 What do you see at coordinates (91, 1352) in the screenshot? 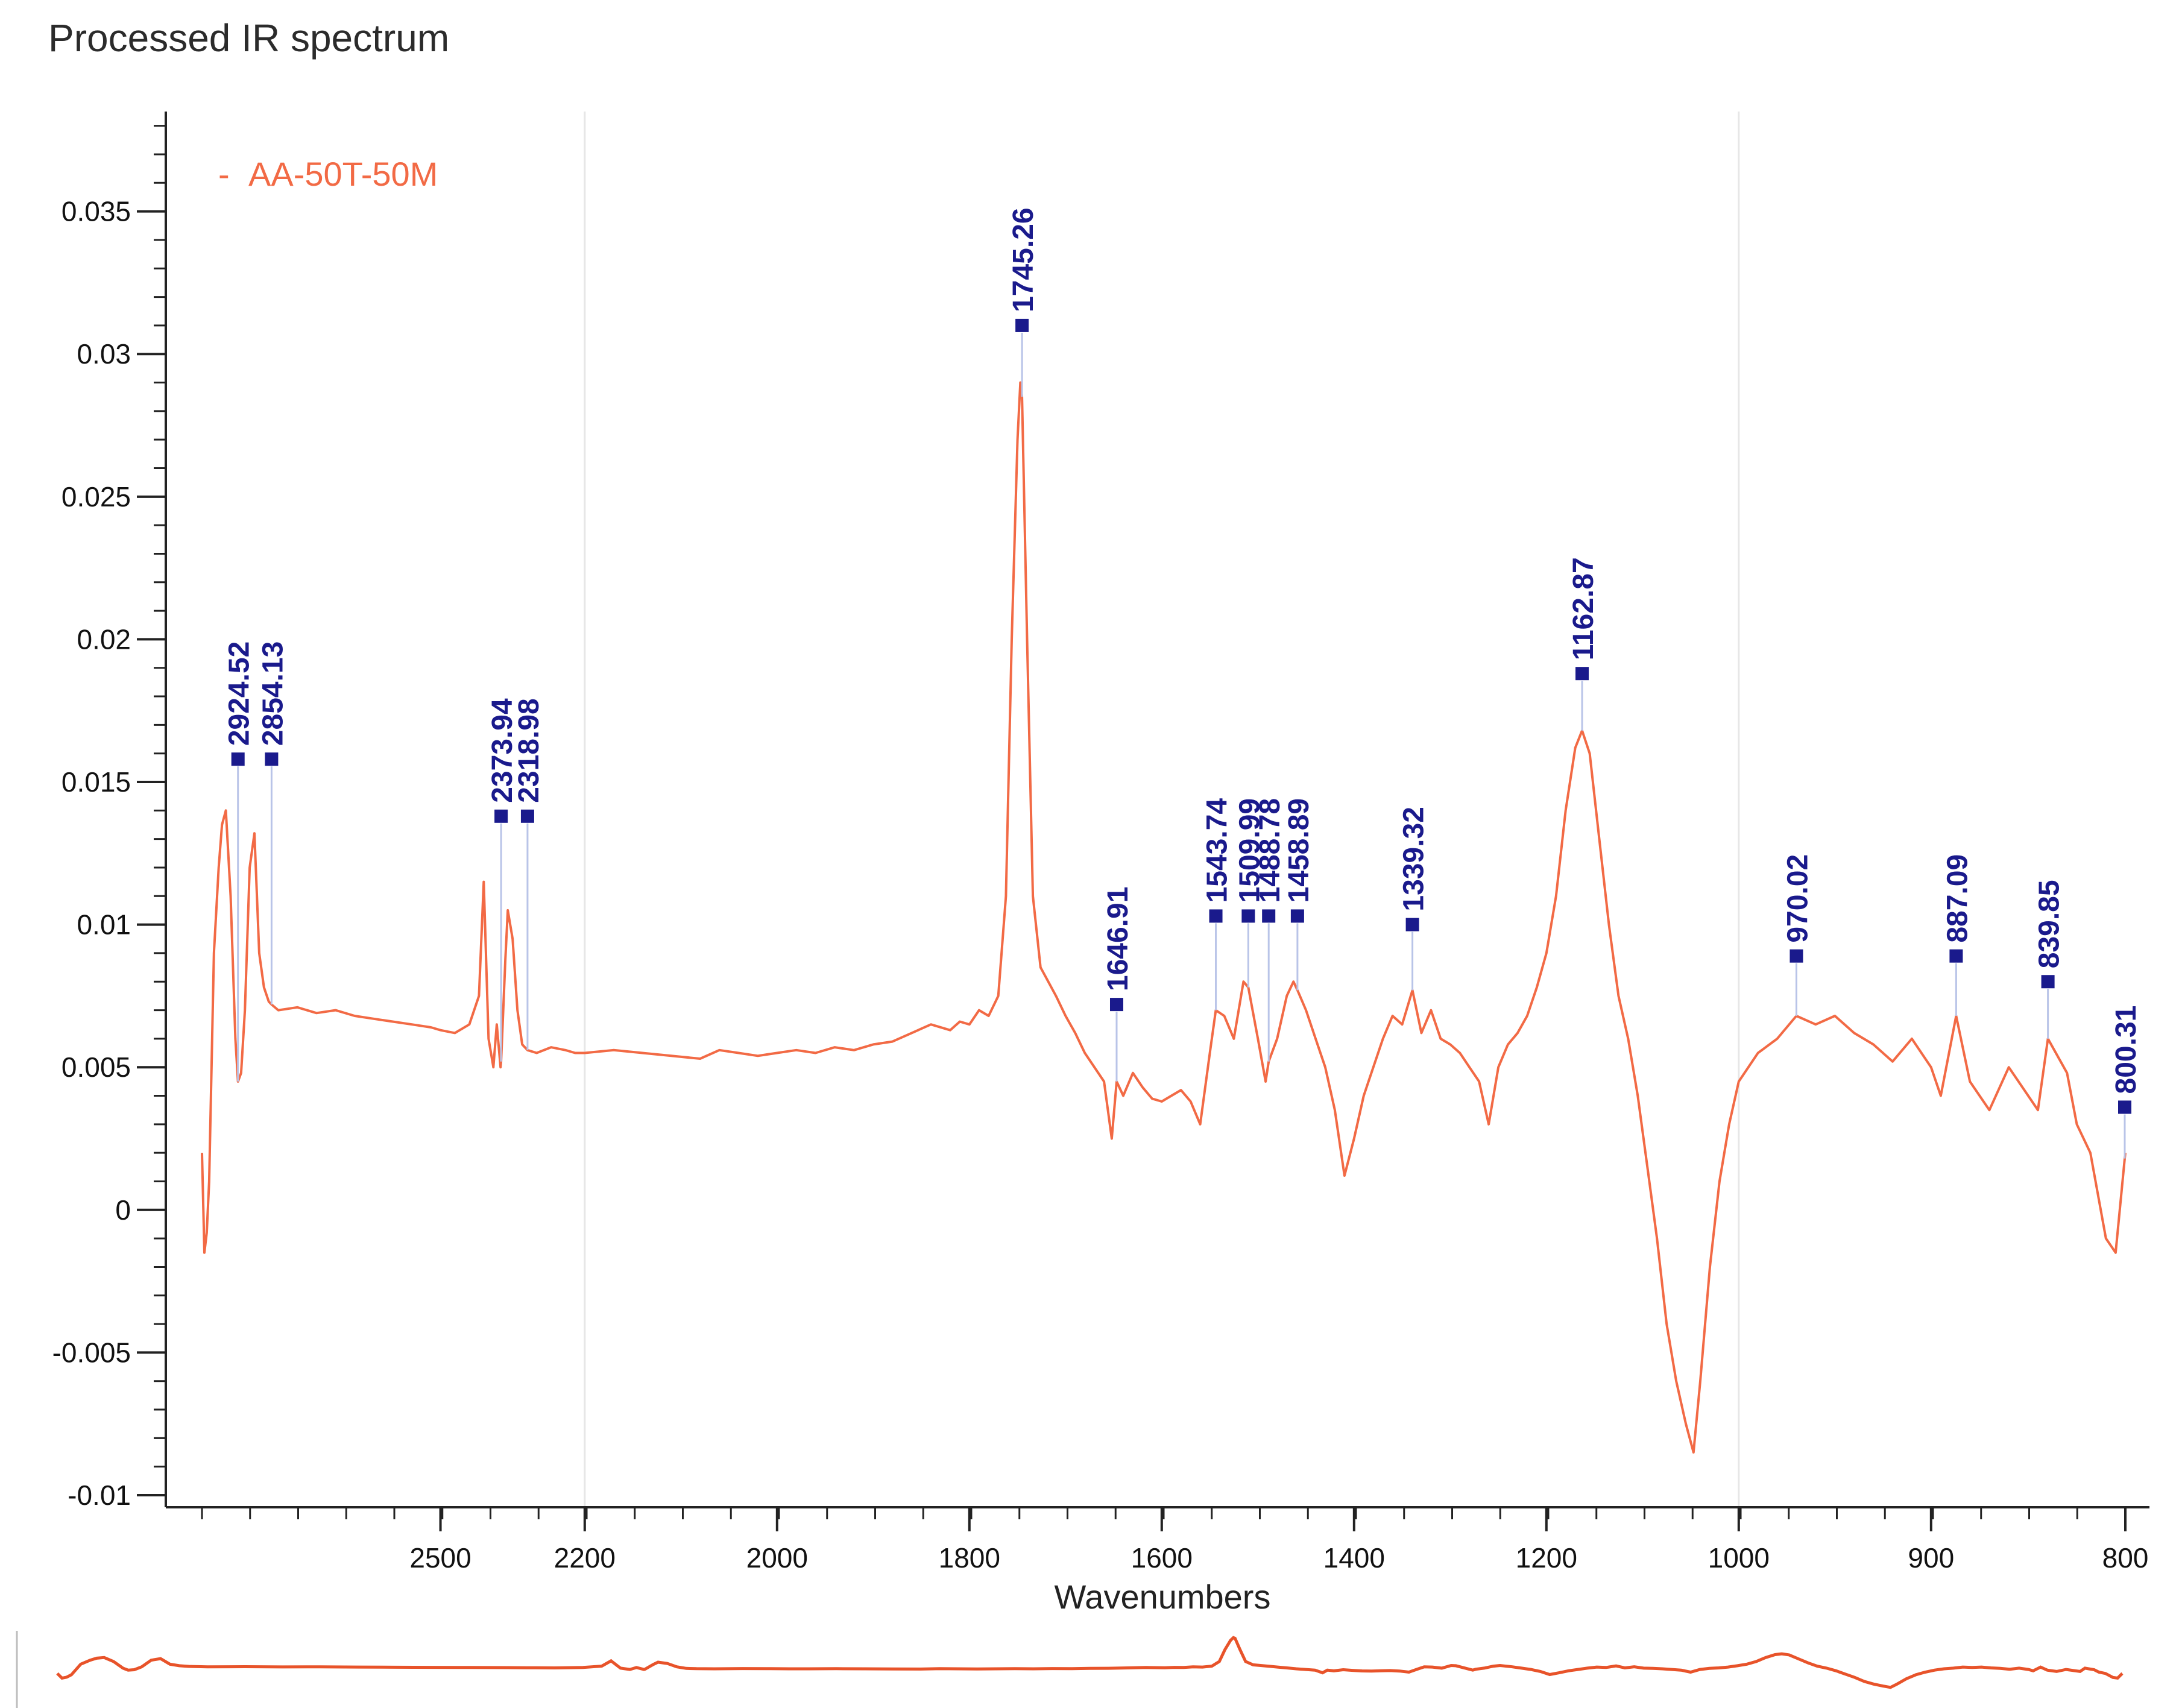
I see `y-tick-label: -0.005` at bounding box center [91, 1352].